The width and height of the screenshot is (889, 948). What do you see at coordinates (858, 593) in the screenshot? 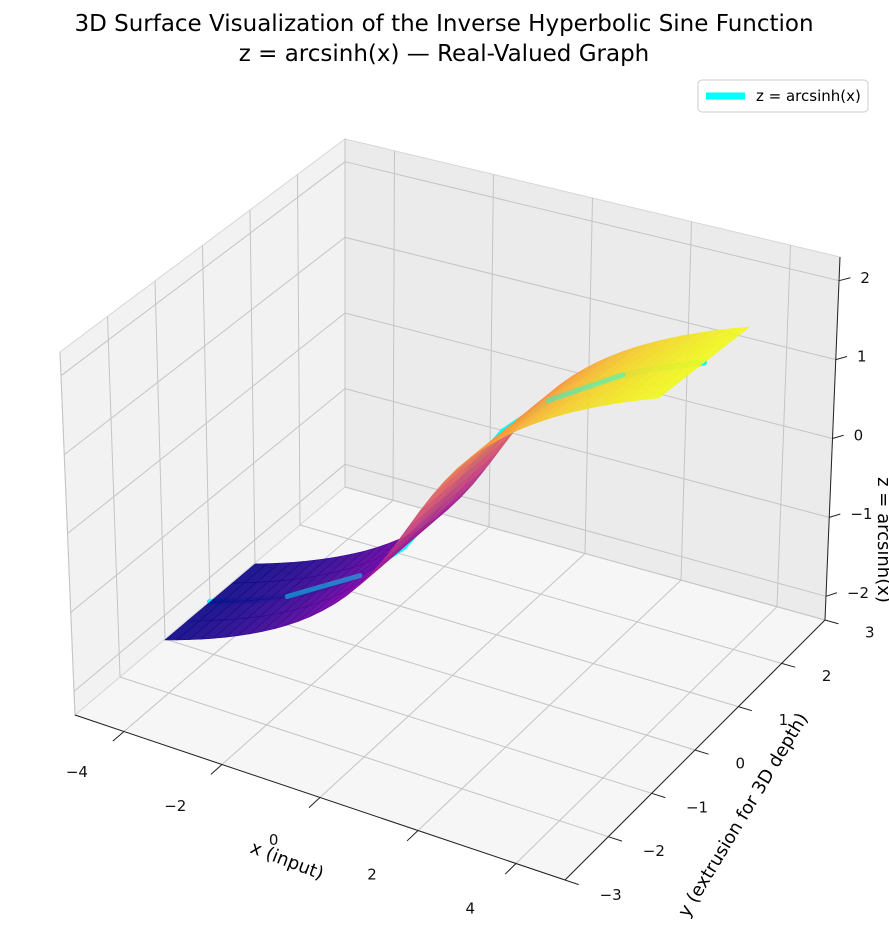
I see `z-tick-label: −2` at bounding box center [858, 593].